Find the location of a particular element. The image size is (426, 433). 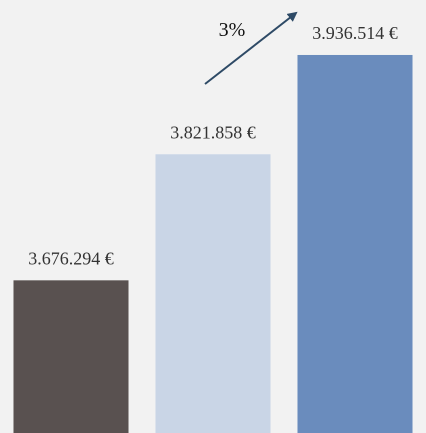

value-label: 3.821.858 € is located at coordinates (213, 132).